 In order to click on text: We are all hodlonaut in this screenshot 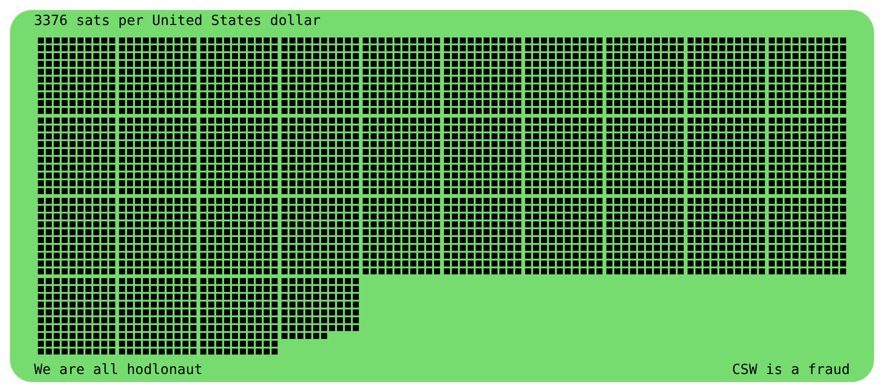, I will do `click(118, 370)`.